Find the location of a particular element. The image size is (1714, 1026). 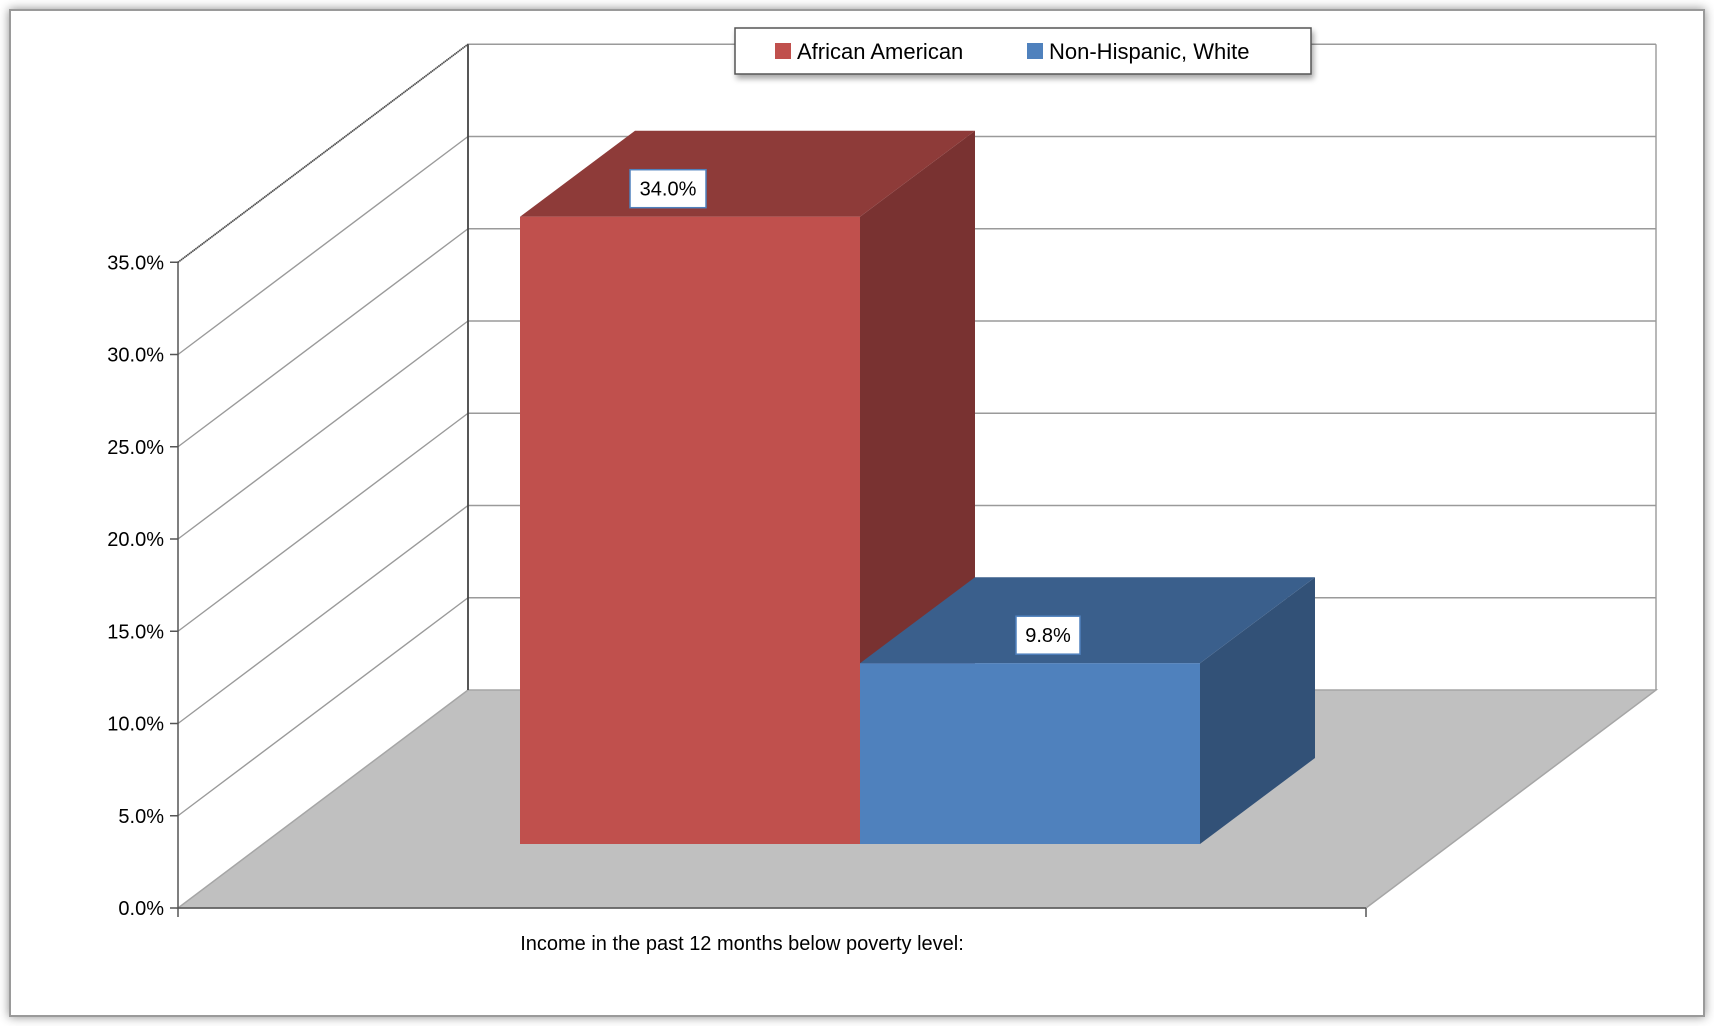

y-tick-label: 10.0% is located at coordinates (135, 725).